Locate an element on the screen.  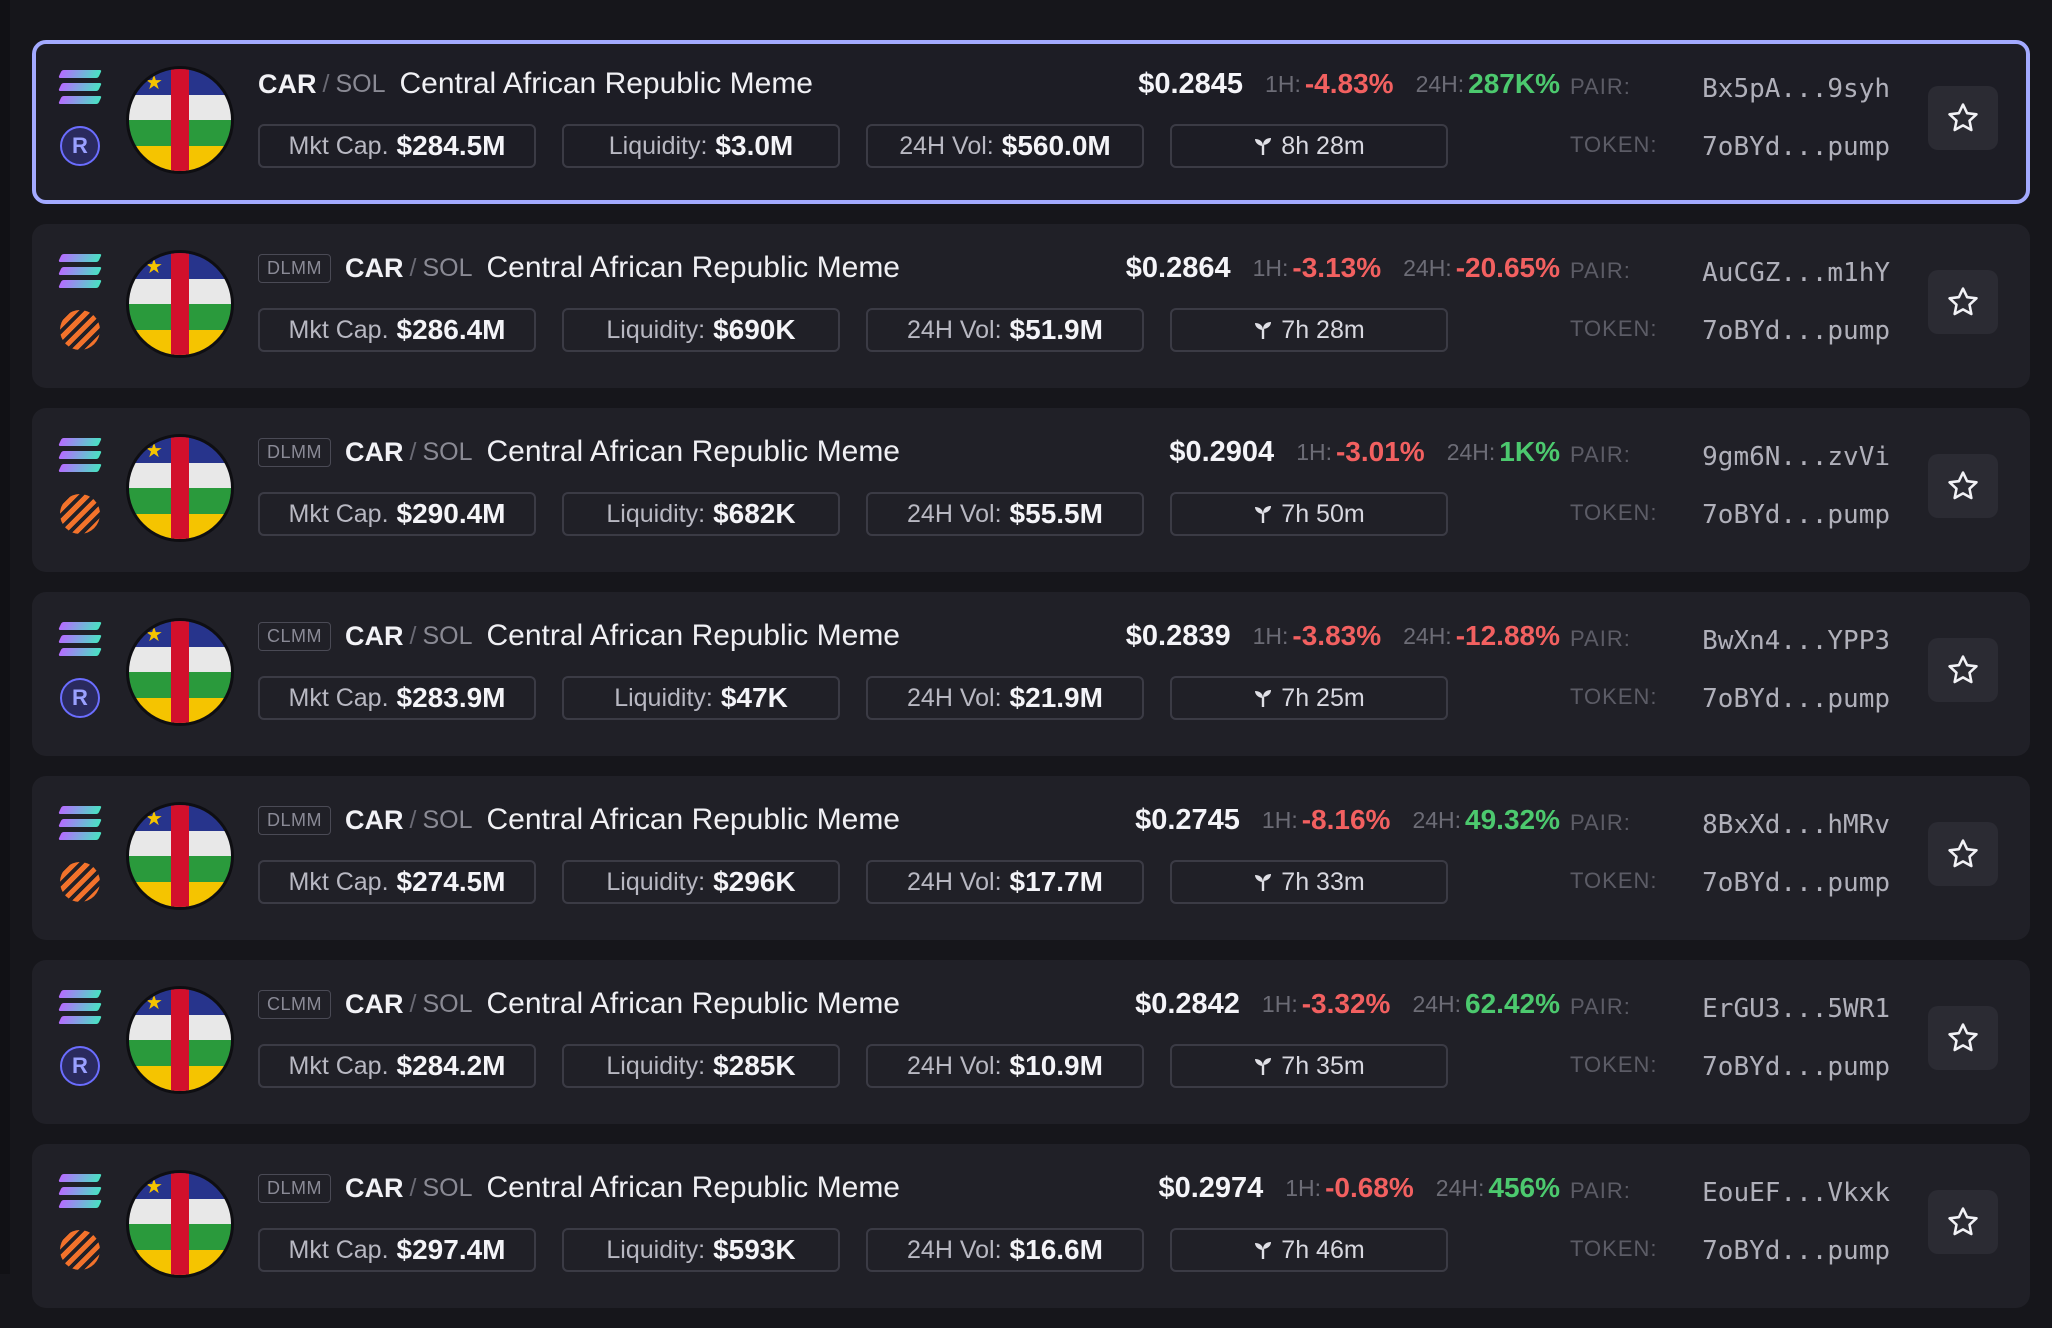
liquidity-stat: Liquidity: $593K is located at coordinates (701, 1250).